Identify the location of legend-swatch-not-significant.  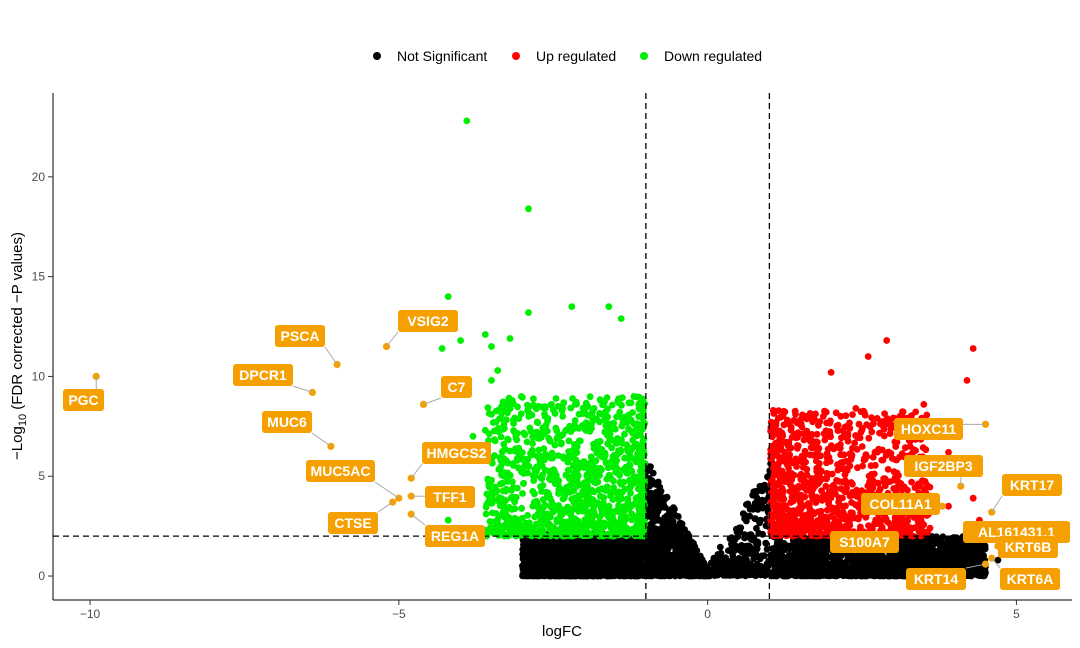
(377, 56).